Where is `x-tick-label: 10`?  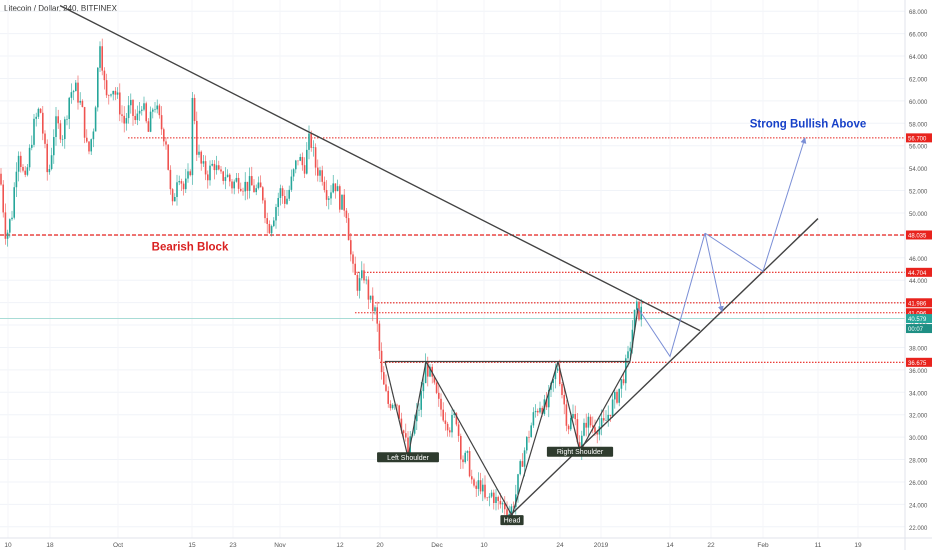 x-tick-label: 10 is located at coordinates (8, 545).